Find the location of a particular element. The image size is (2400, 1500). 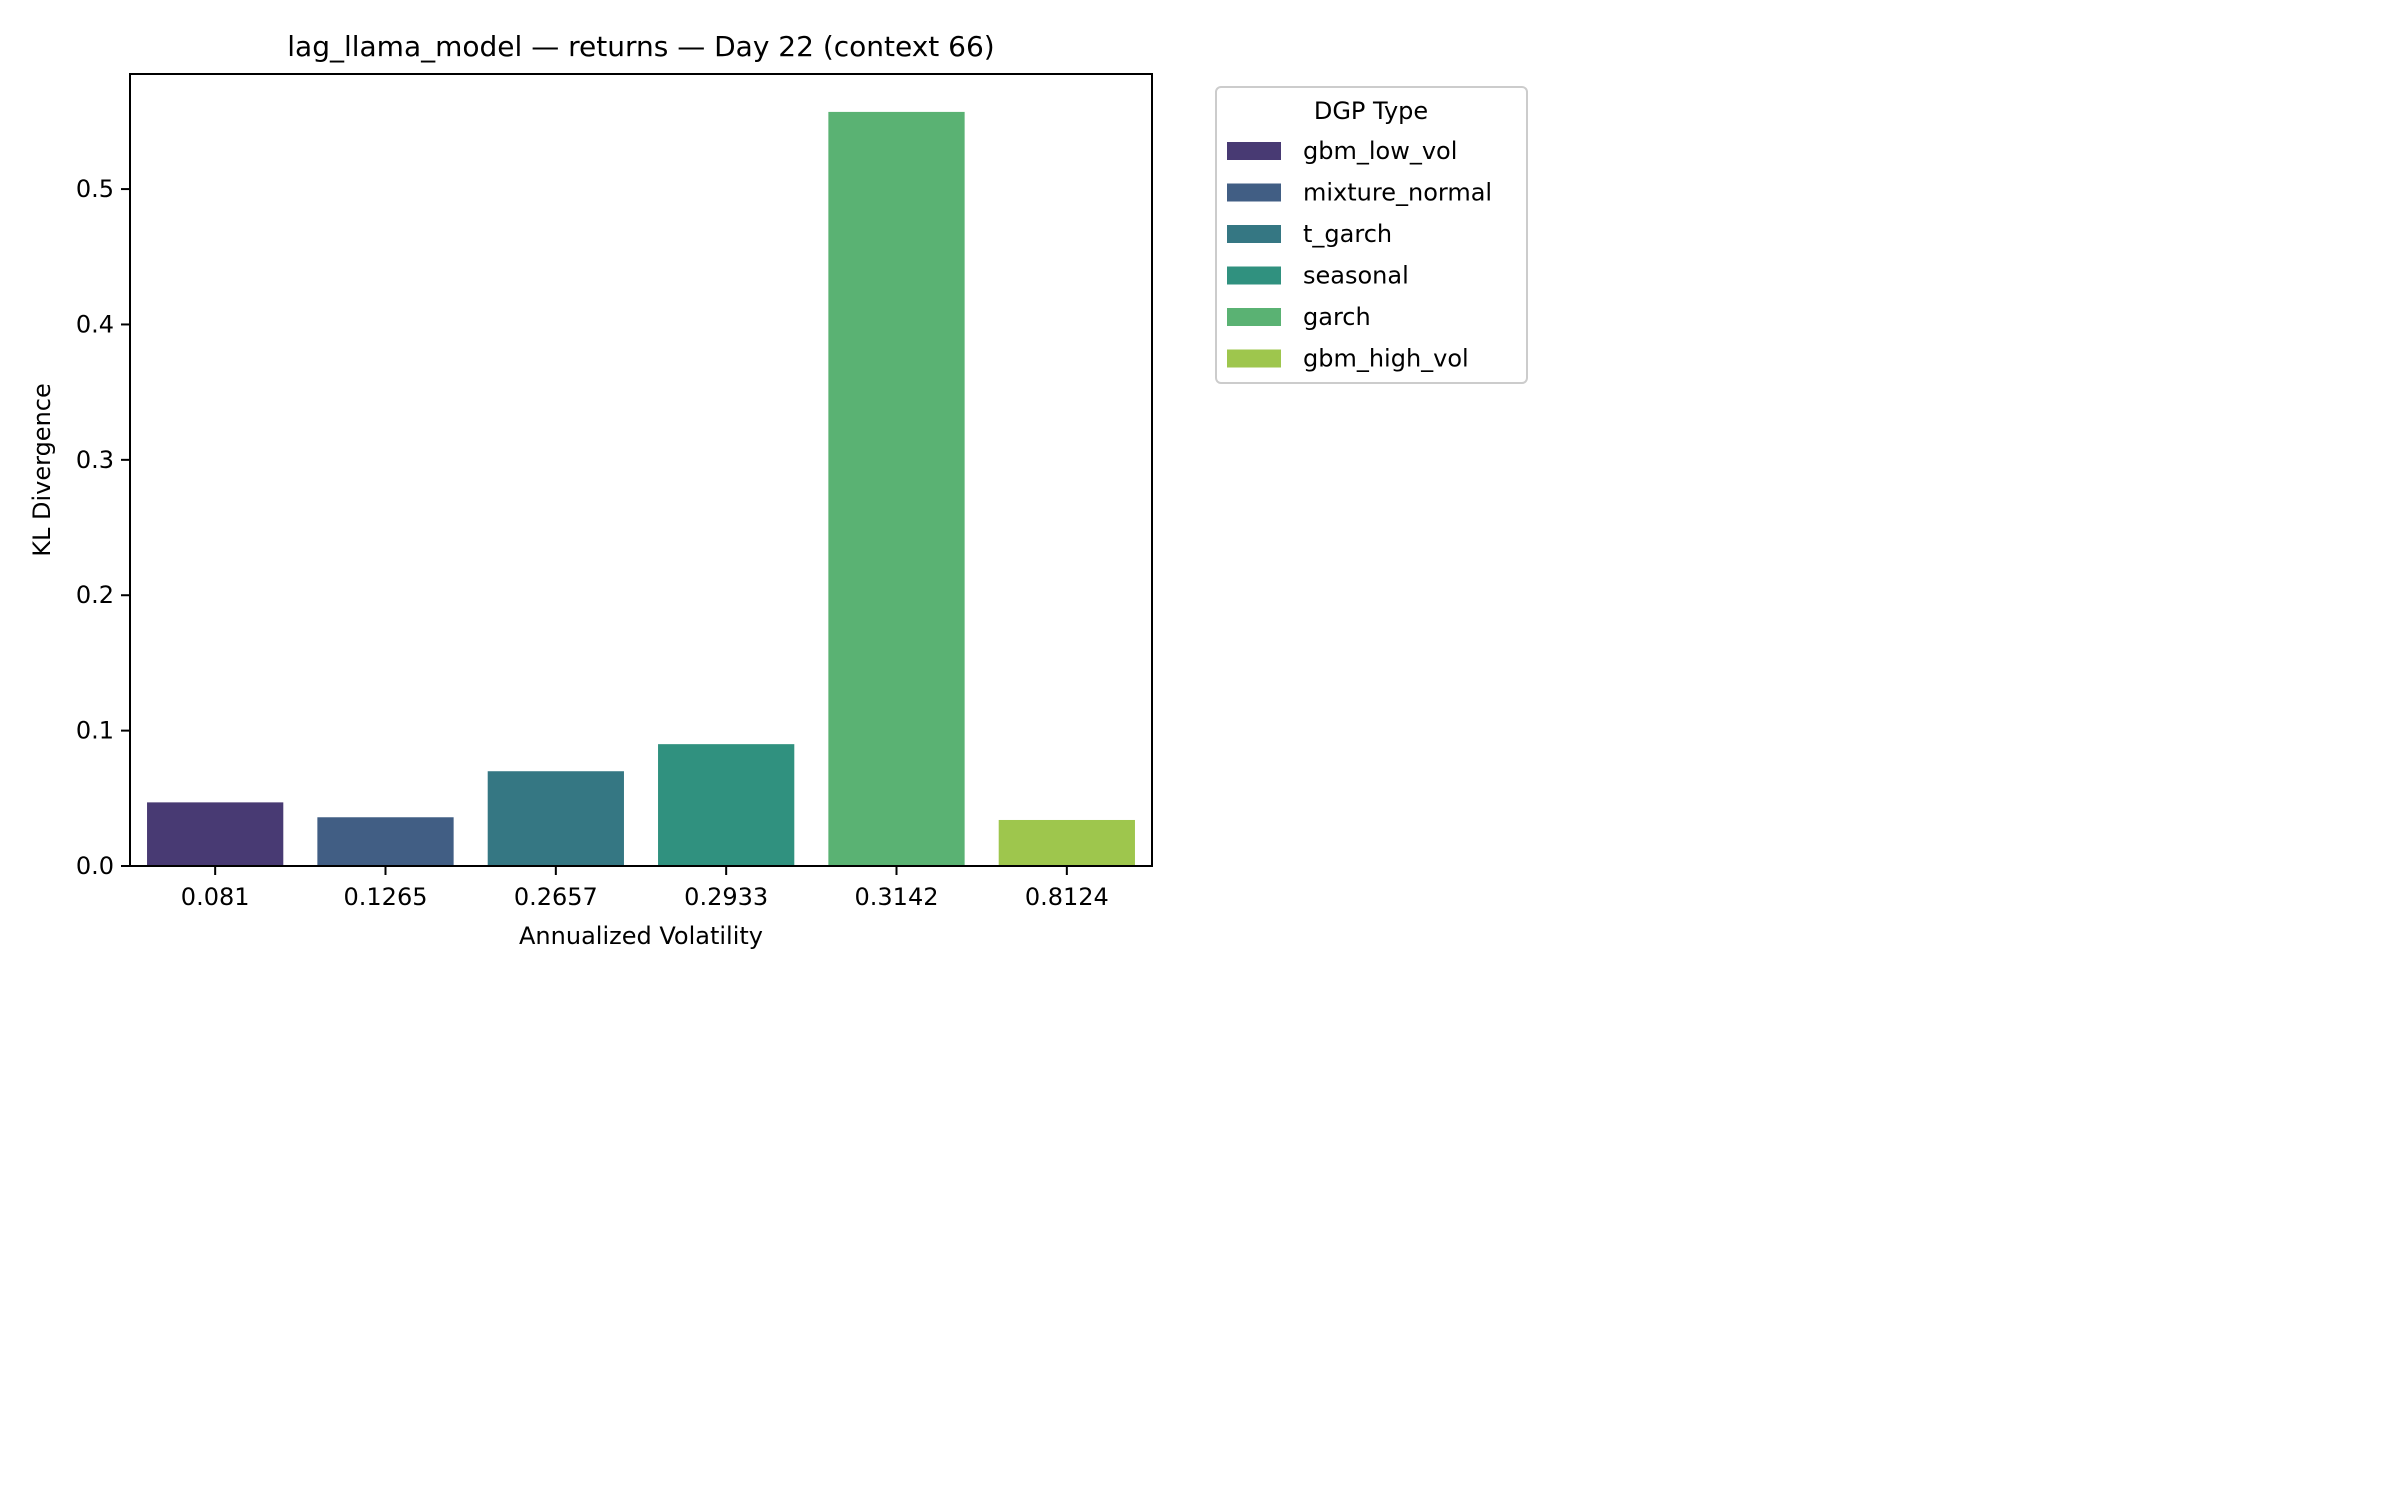

y-tick-label: 0.0 is located at coordinates (95, 866).